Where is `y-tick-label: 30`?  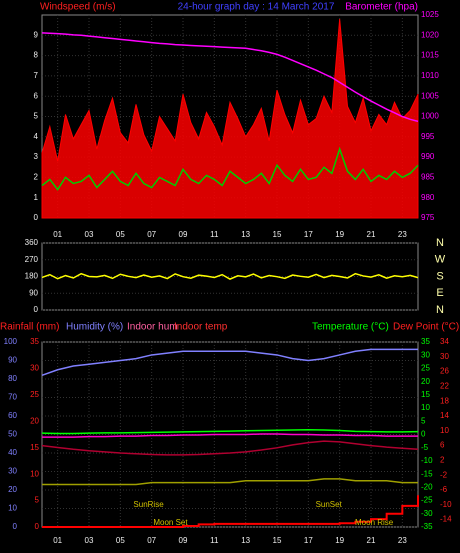
y-tick-label: 30 is located at coordinates (12, 471).